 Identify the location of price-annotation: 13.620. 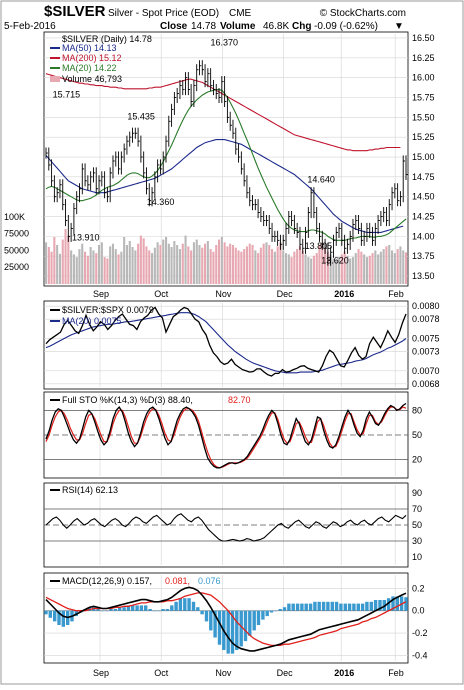
(335, 261).